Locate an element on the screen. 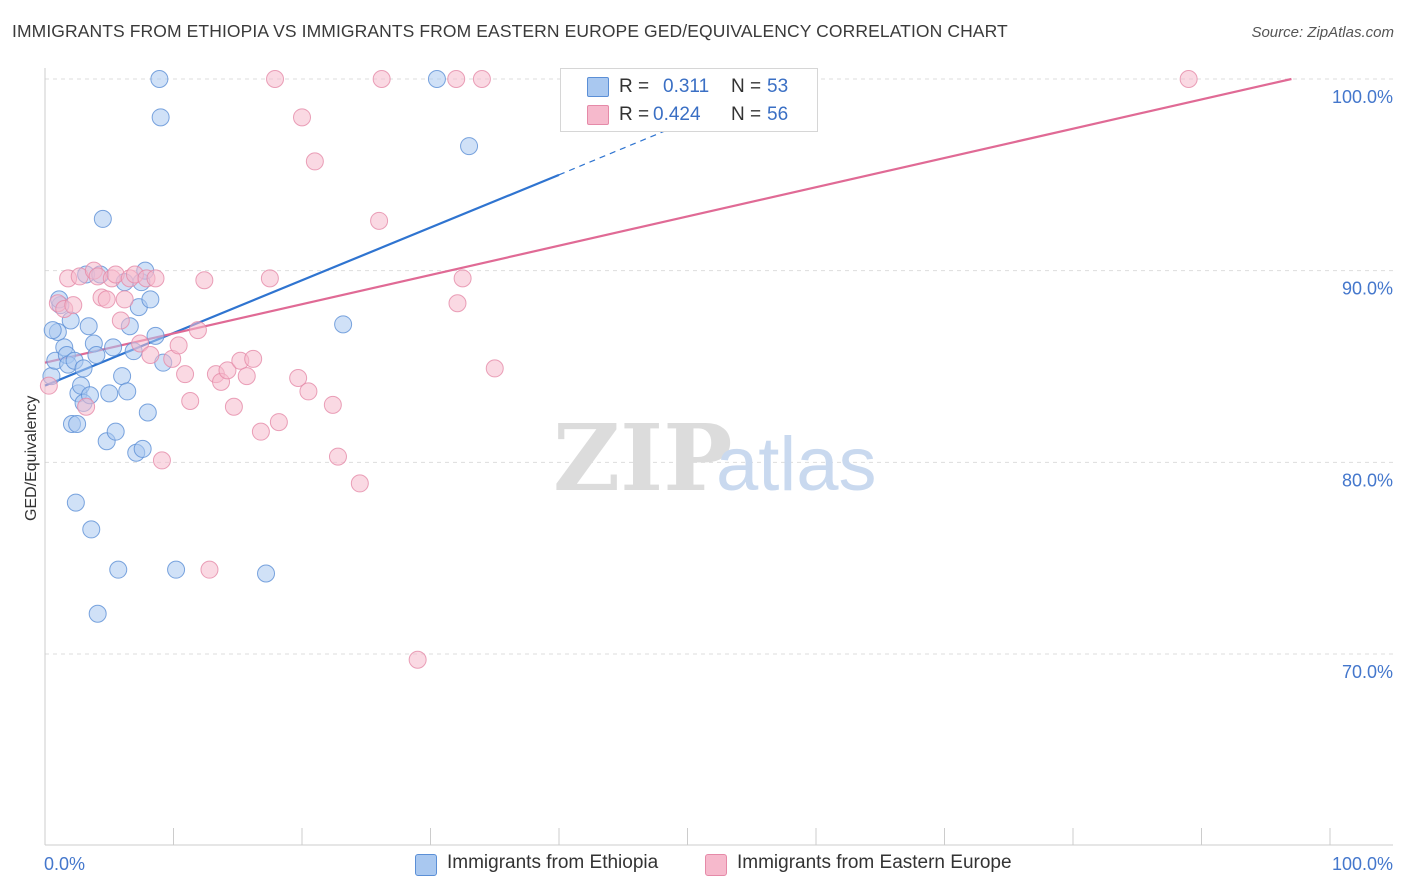  y-tick-label: 90.0% is located at coordinates (1367, 289).